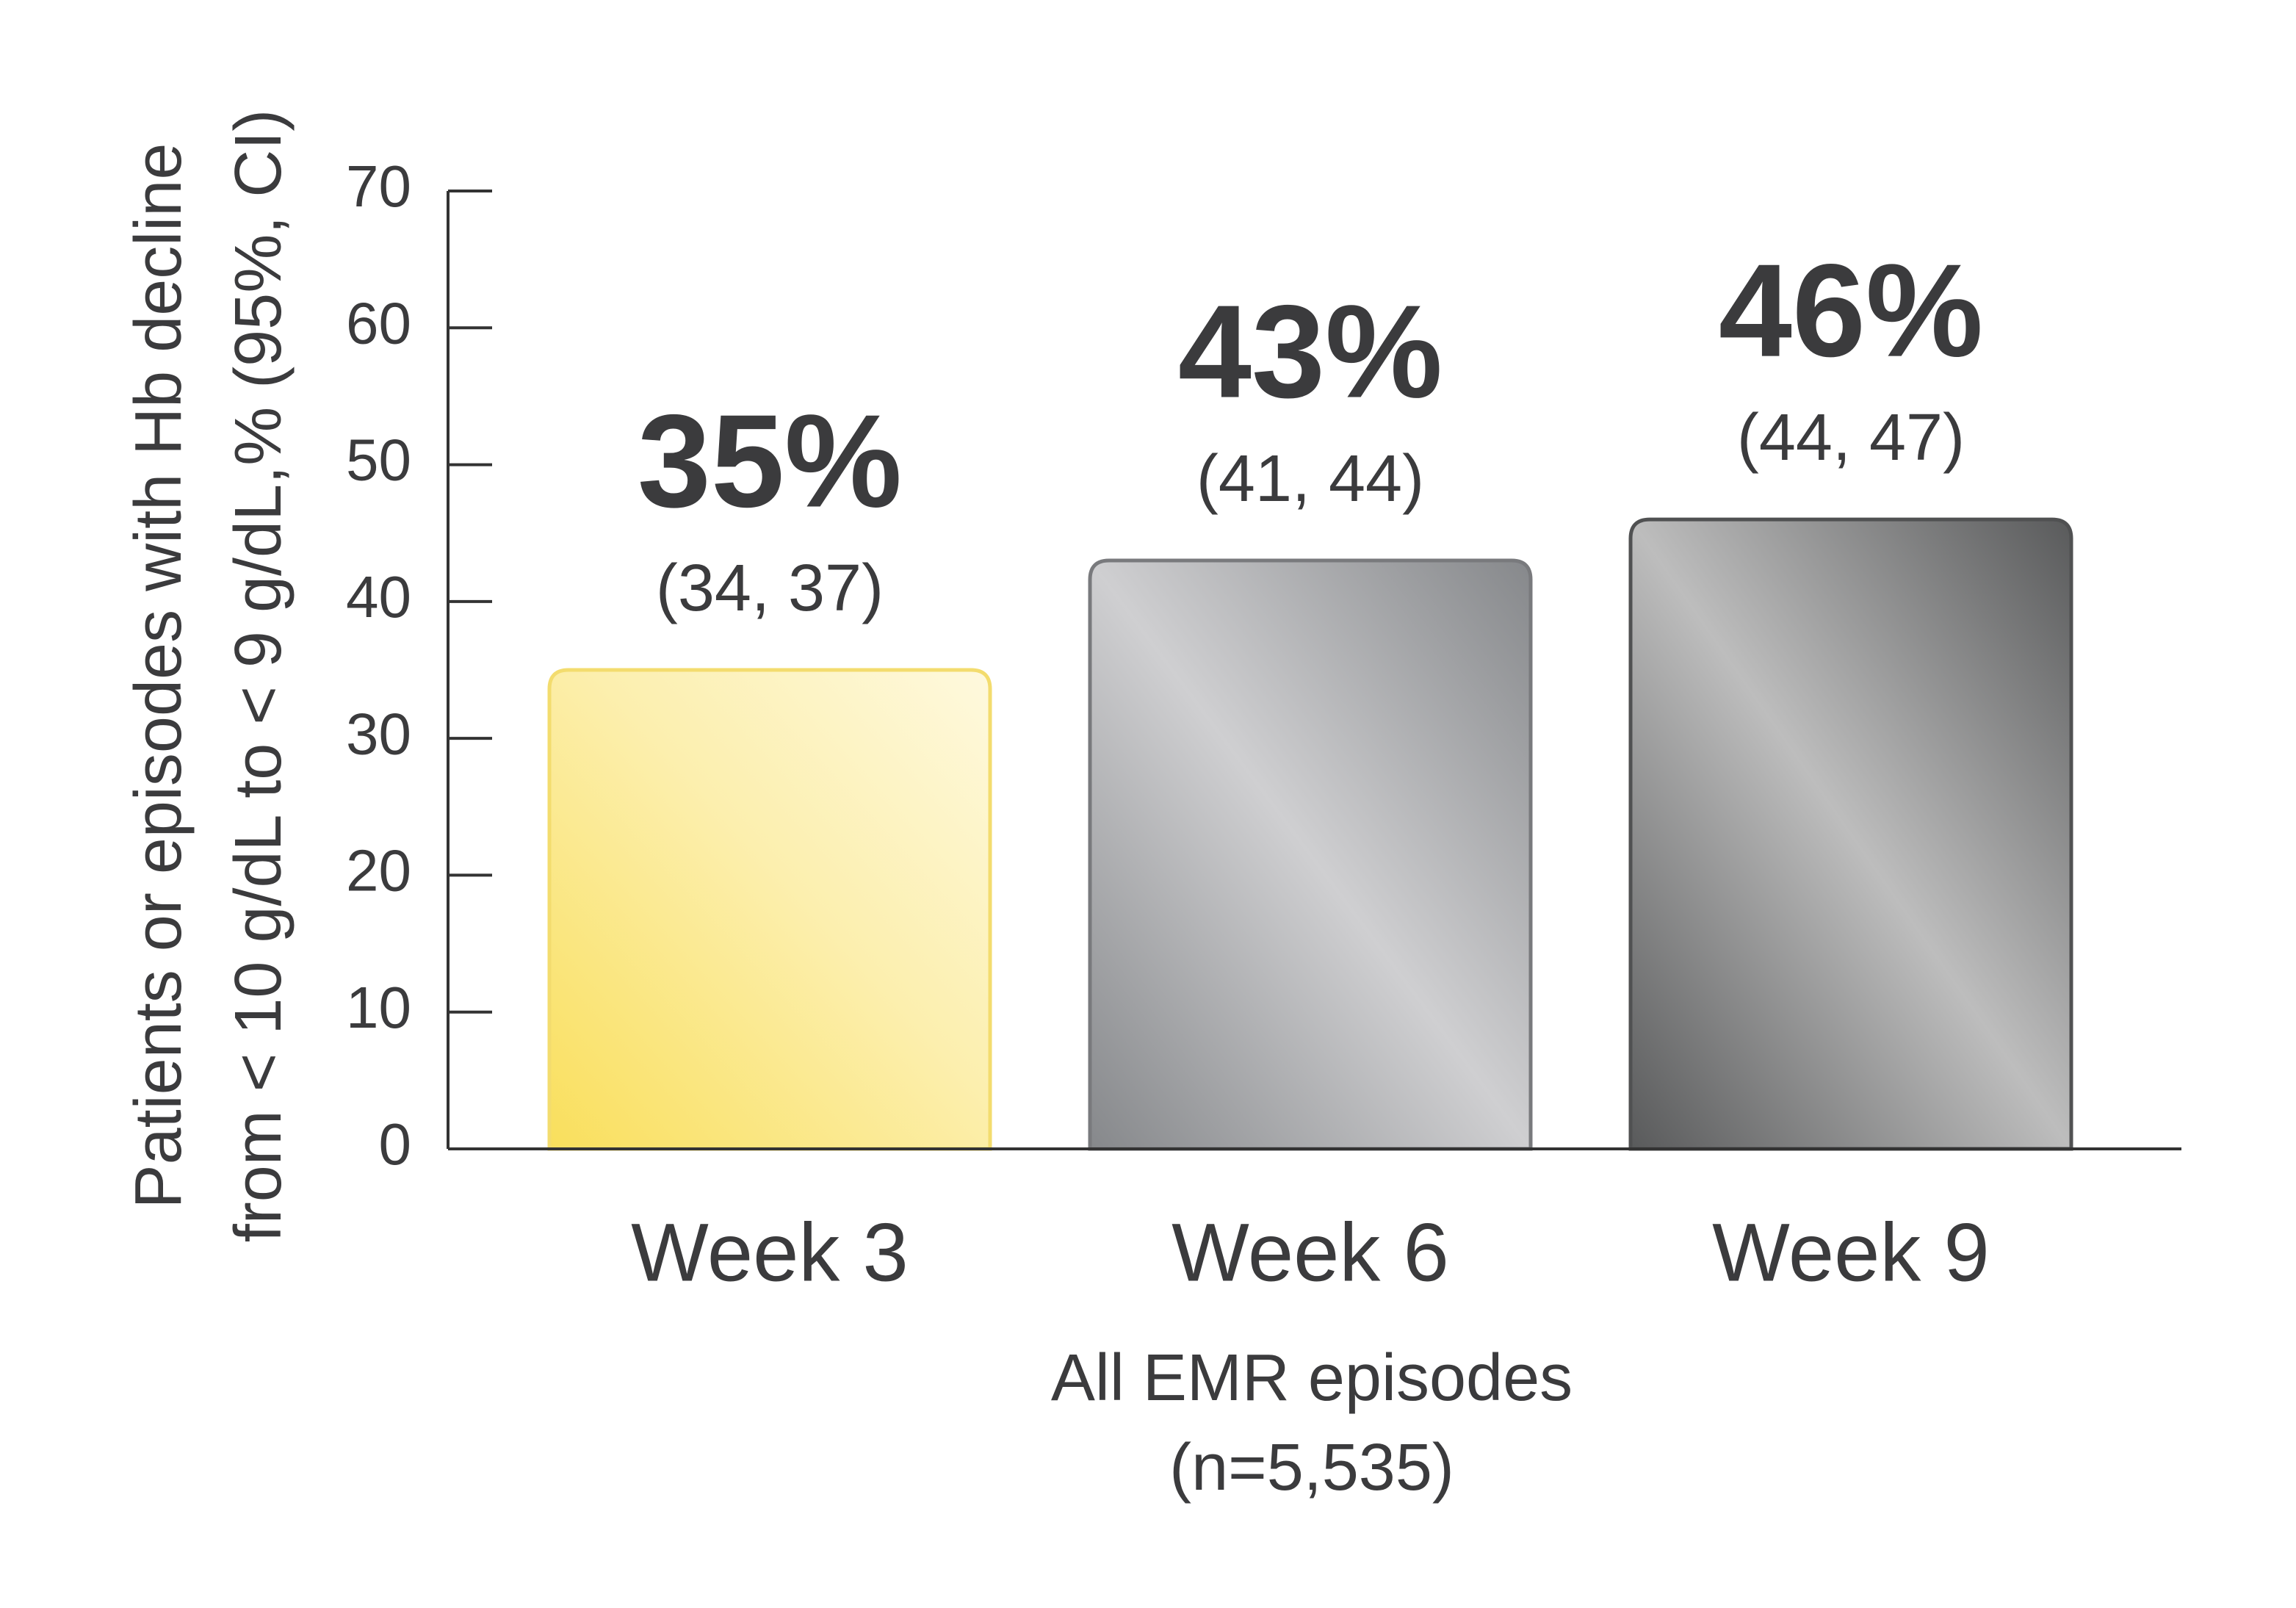 The width and height of the screenshot is (2296, 1608). What do you see at coordinates (378, 733) in the screenshot?
I see `y-tick-label: 30` at bounding box center [378, 733].